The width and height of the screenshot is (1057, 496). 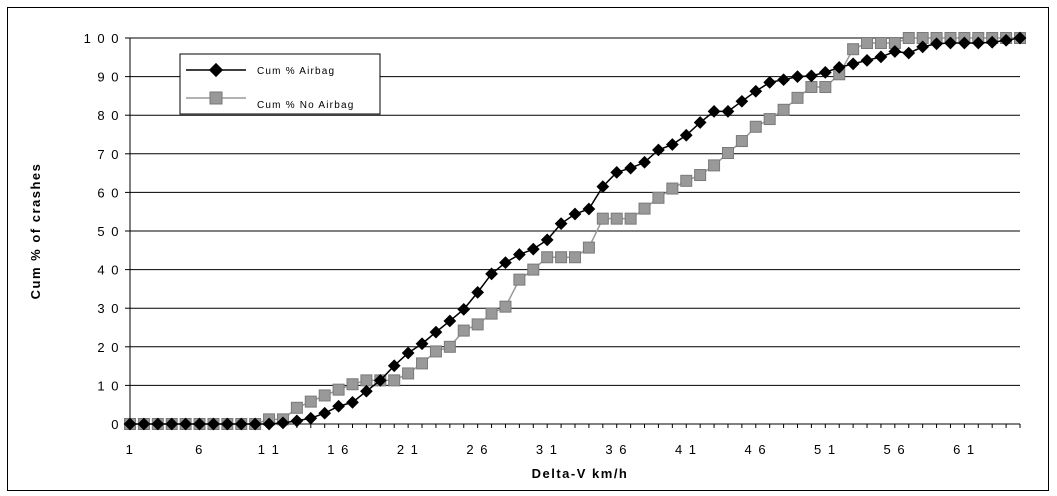 What do you see at coordinates (199, 449) in the screenshot?
I see `x-tick-label: 6` at bounding box center [199, 449].